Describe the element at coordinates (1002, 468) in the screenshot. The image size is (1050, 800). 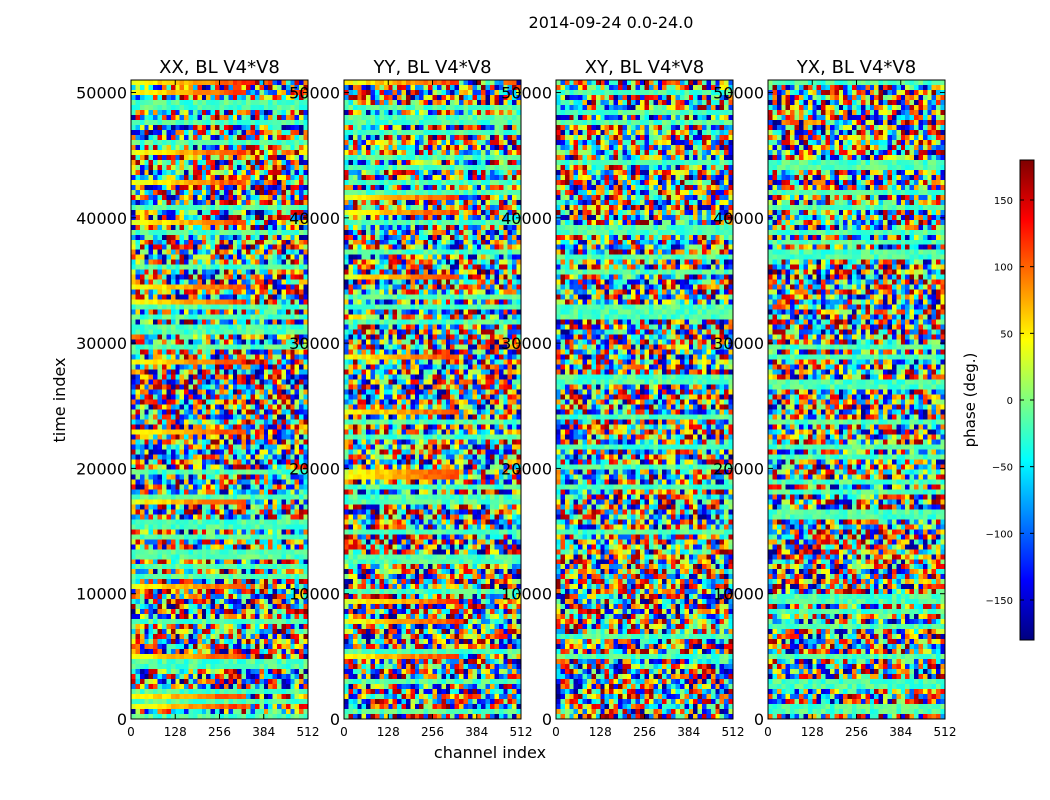
I see `colorbar-tick-label: −50` at that location.